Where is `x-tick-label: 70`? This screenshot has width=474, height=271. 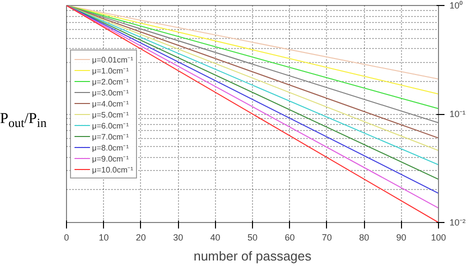 x-tick-label: 70 is located at coordinates (327, 237).